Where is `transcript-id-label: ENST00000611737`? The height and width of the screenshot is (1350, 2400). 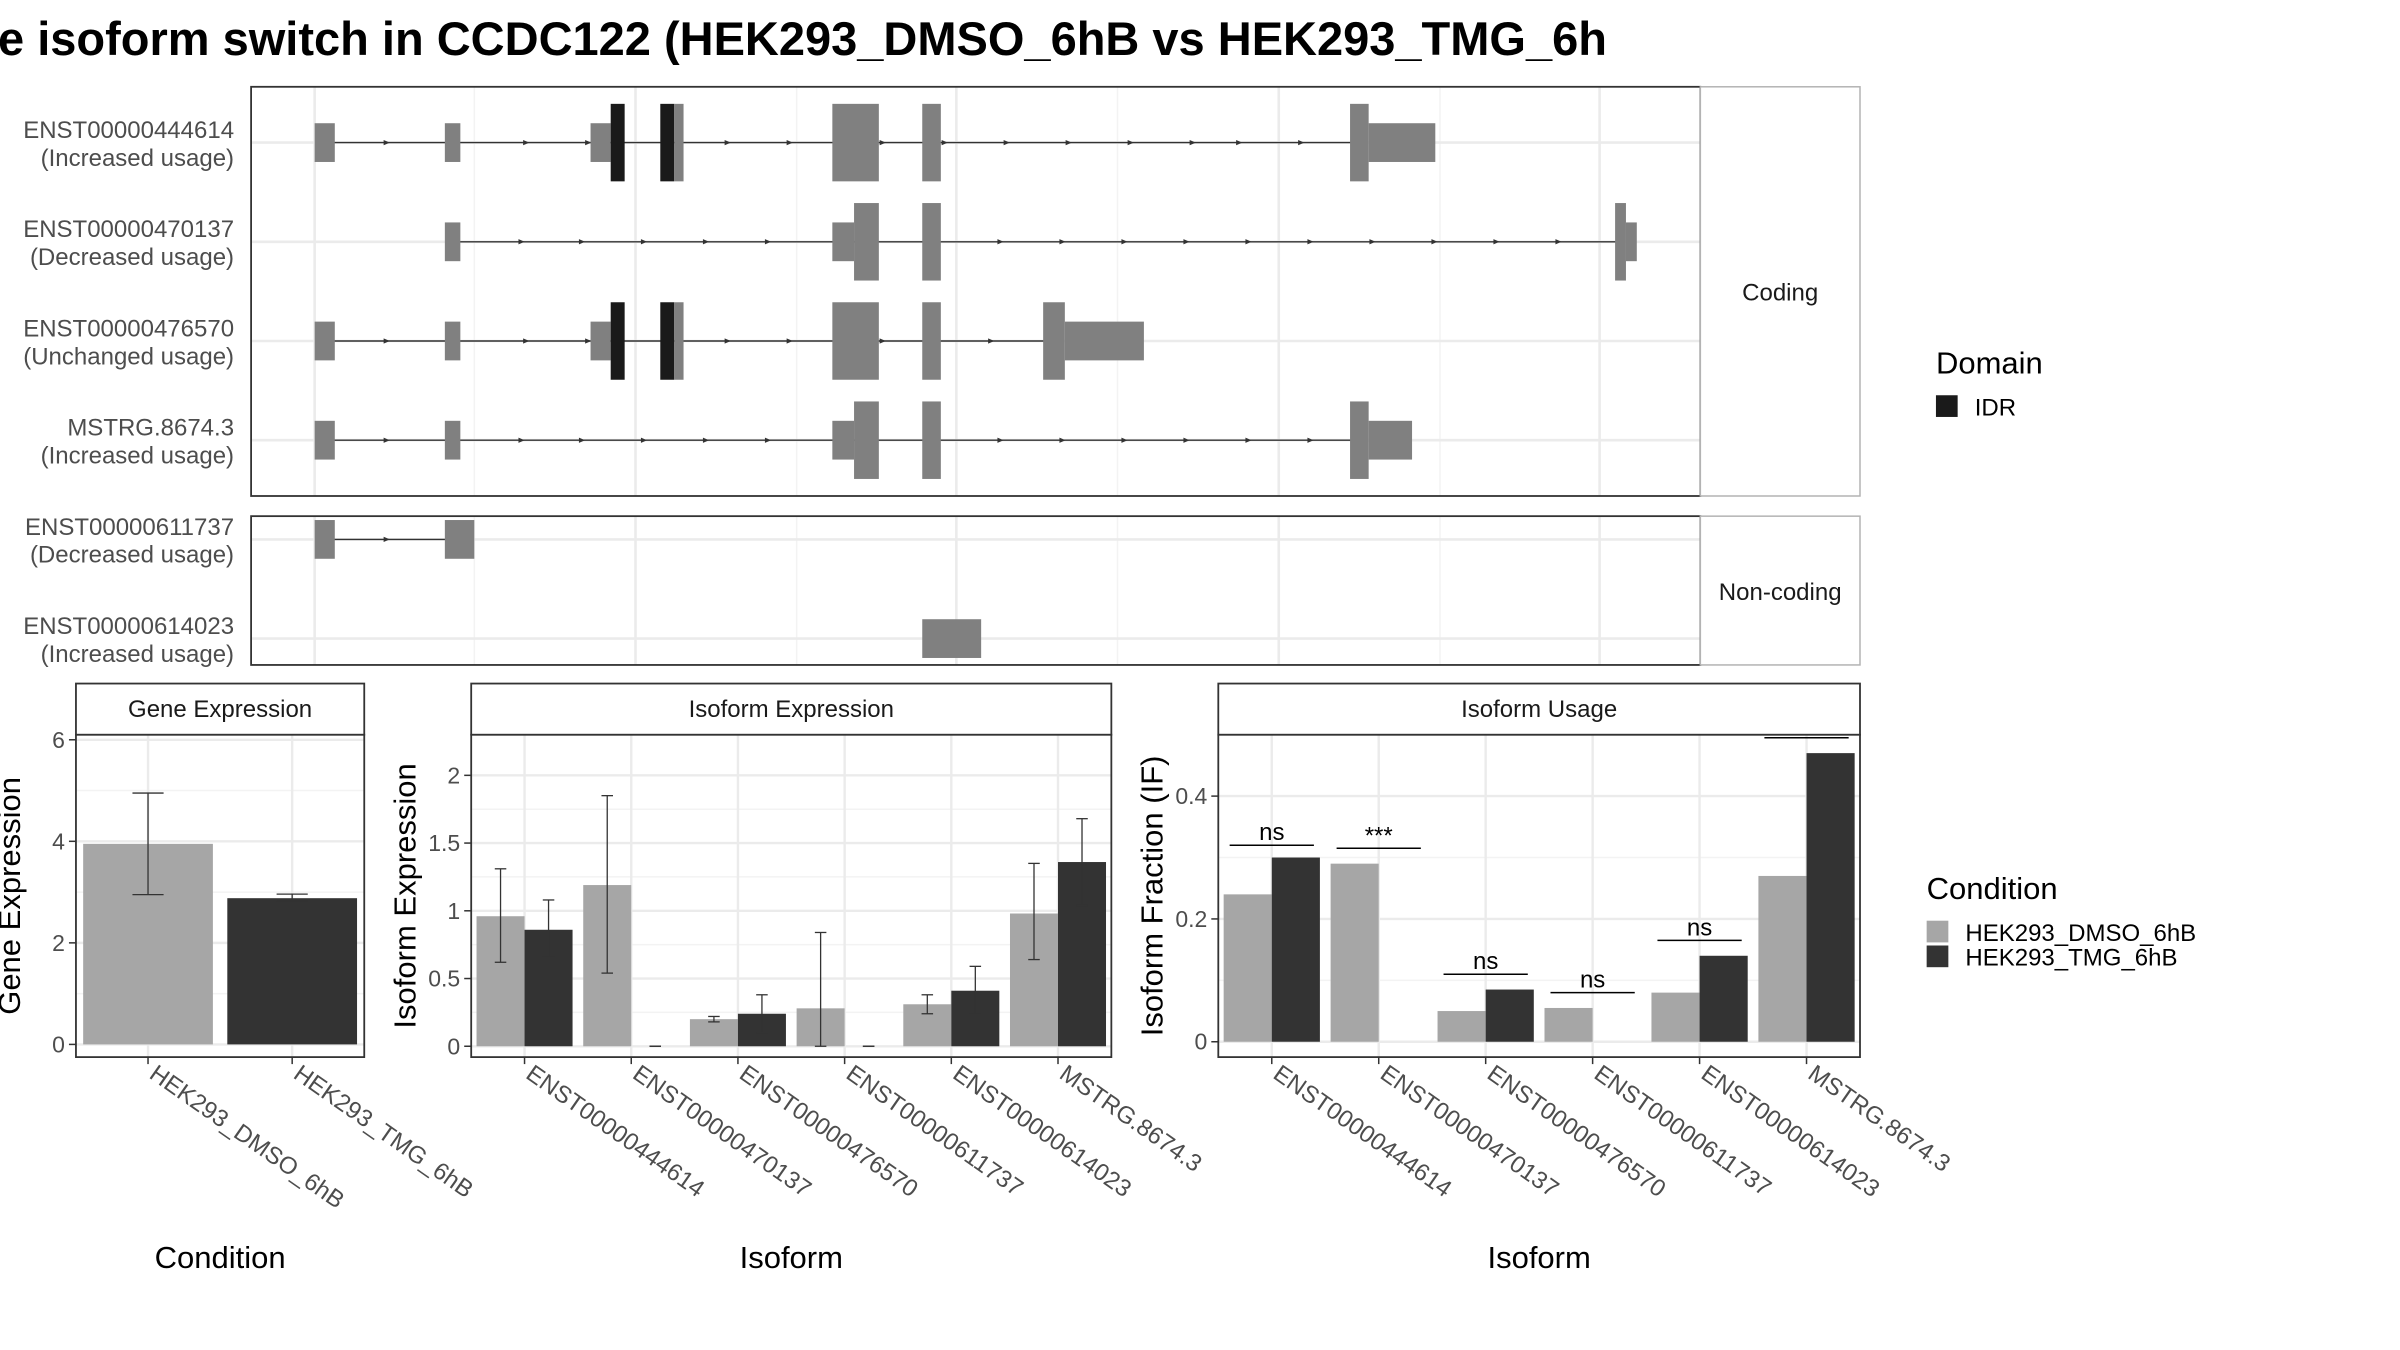 transcript-id-label: ENST00000611737 is located at coordinates (129, 527).